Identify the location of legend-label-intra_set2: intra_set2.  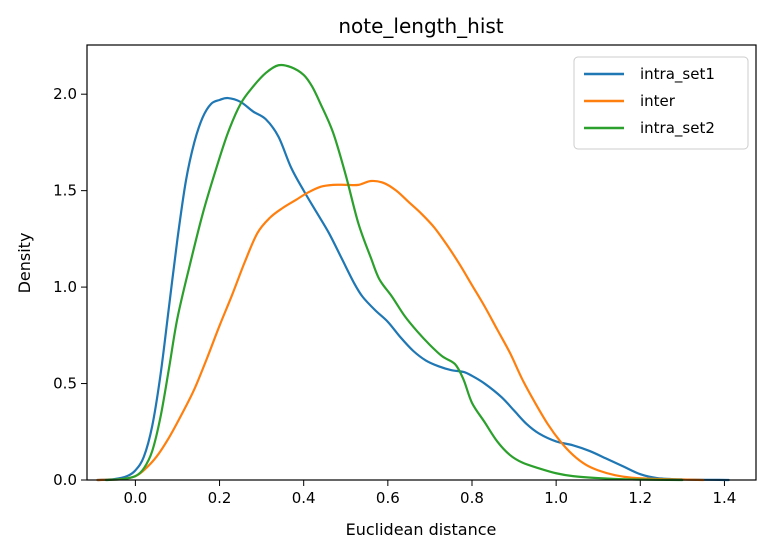
(677, 128).